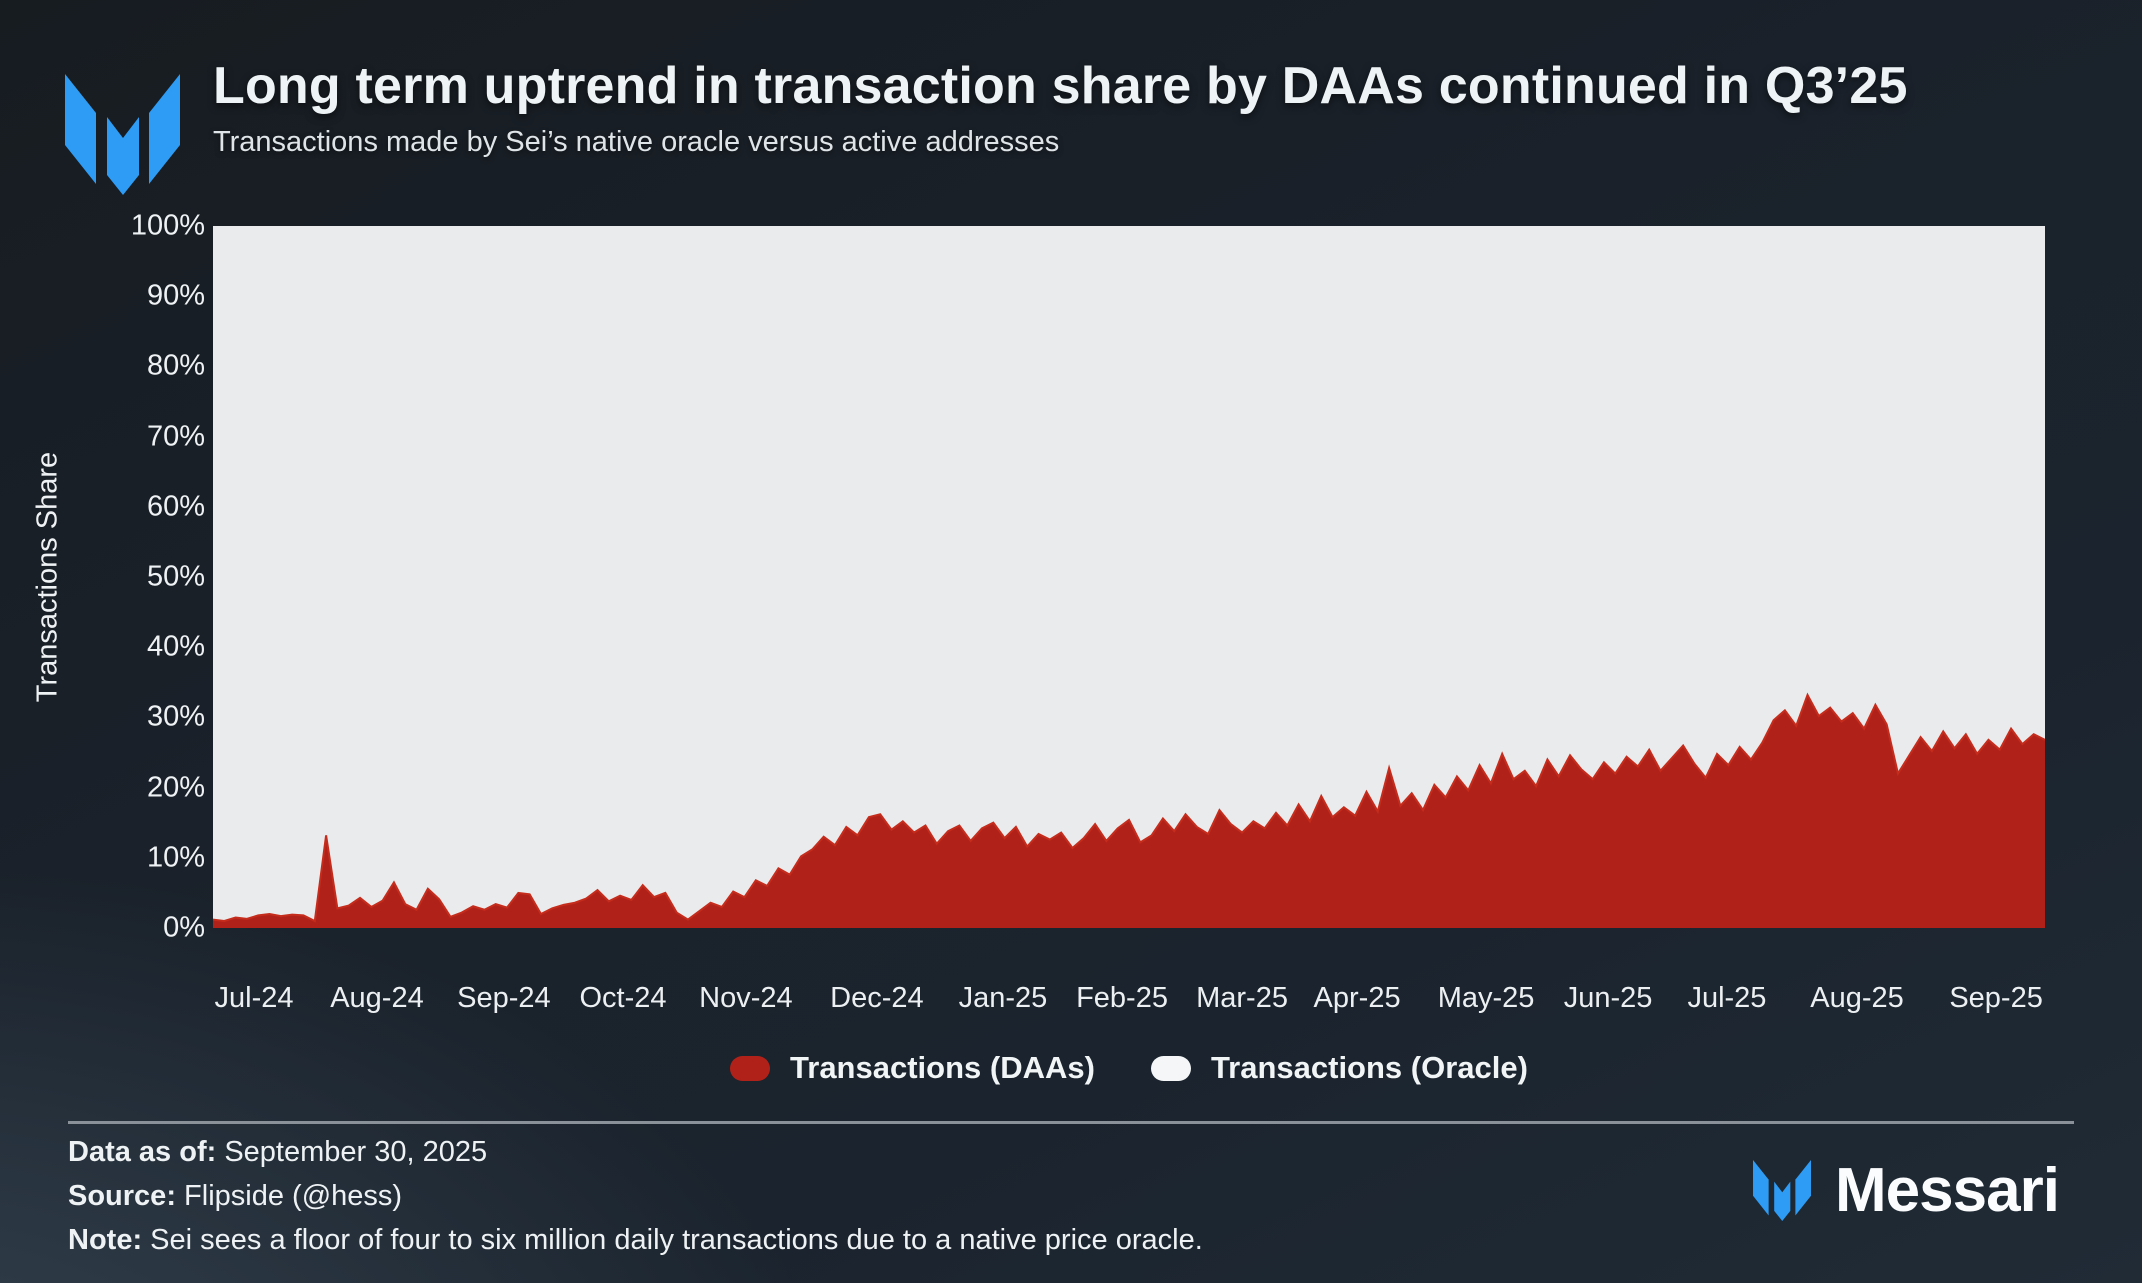 The image size is (2142, 1283). Describe the element at coordinates (175, 857) in the screenshot. I see `y-tick-label: 10%` at that location.